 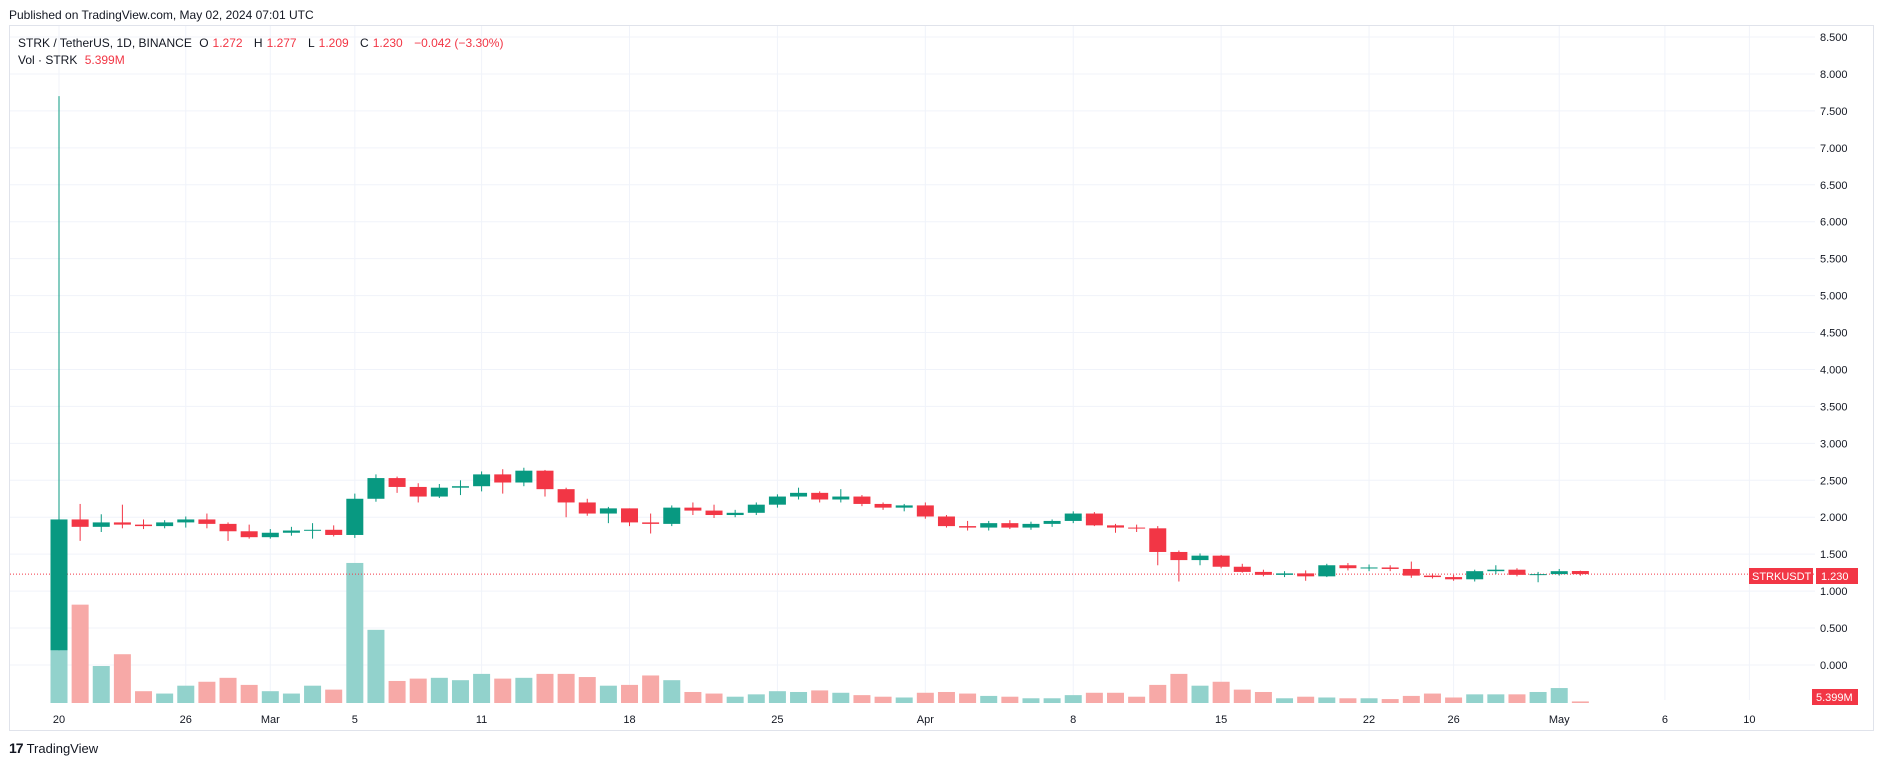 What do you see at coordinates (48, 60) in the screenshot?
I see `volume-label: Vol · STRK` at bounding box center [48, 60].